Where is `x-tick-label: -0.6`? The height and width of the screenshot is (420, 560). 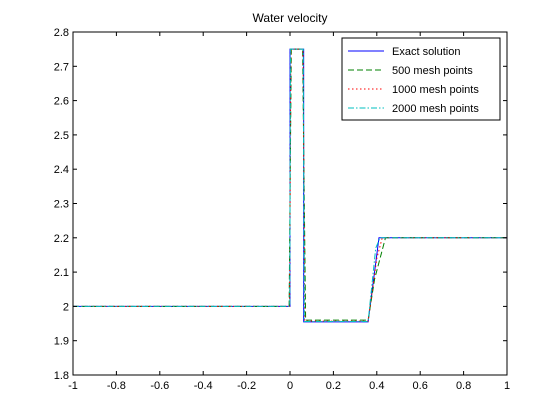 x-tick-label: -0.6 is located at coordinates (159, 386).